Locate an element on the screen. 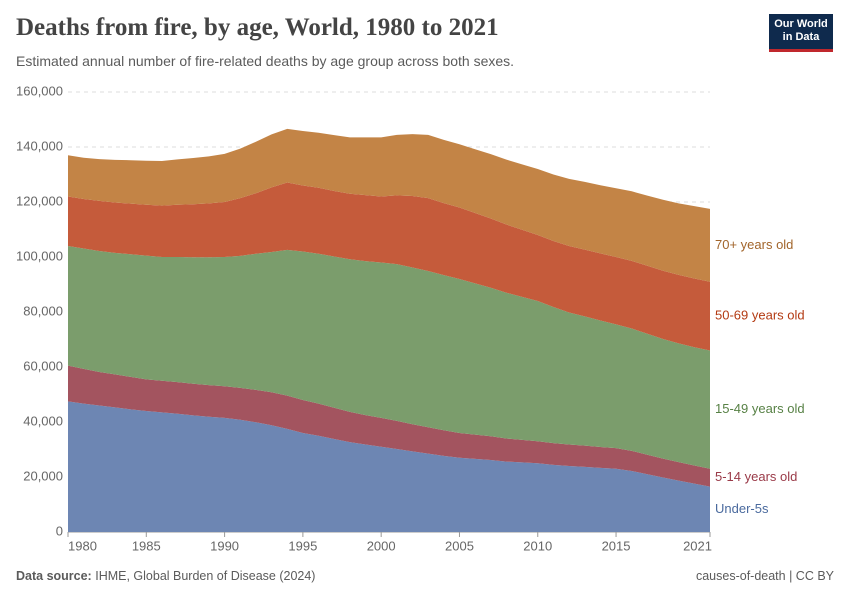 This screenshot has height=600, width=850. x-tick-label: 1980 is located at coordinates (82, 545).